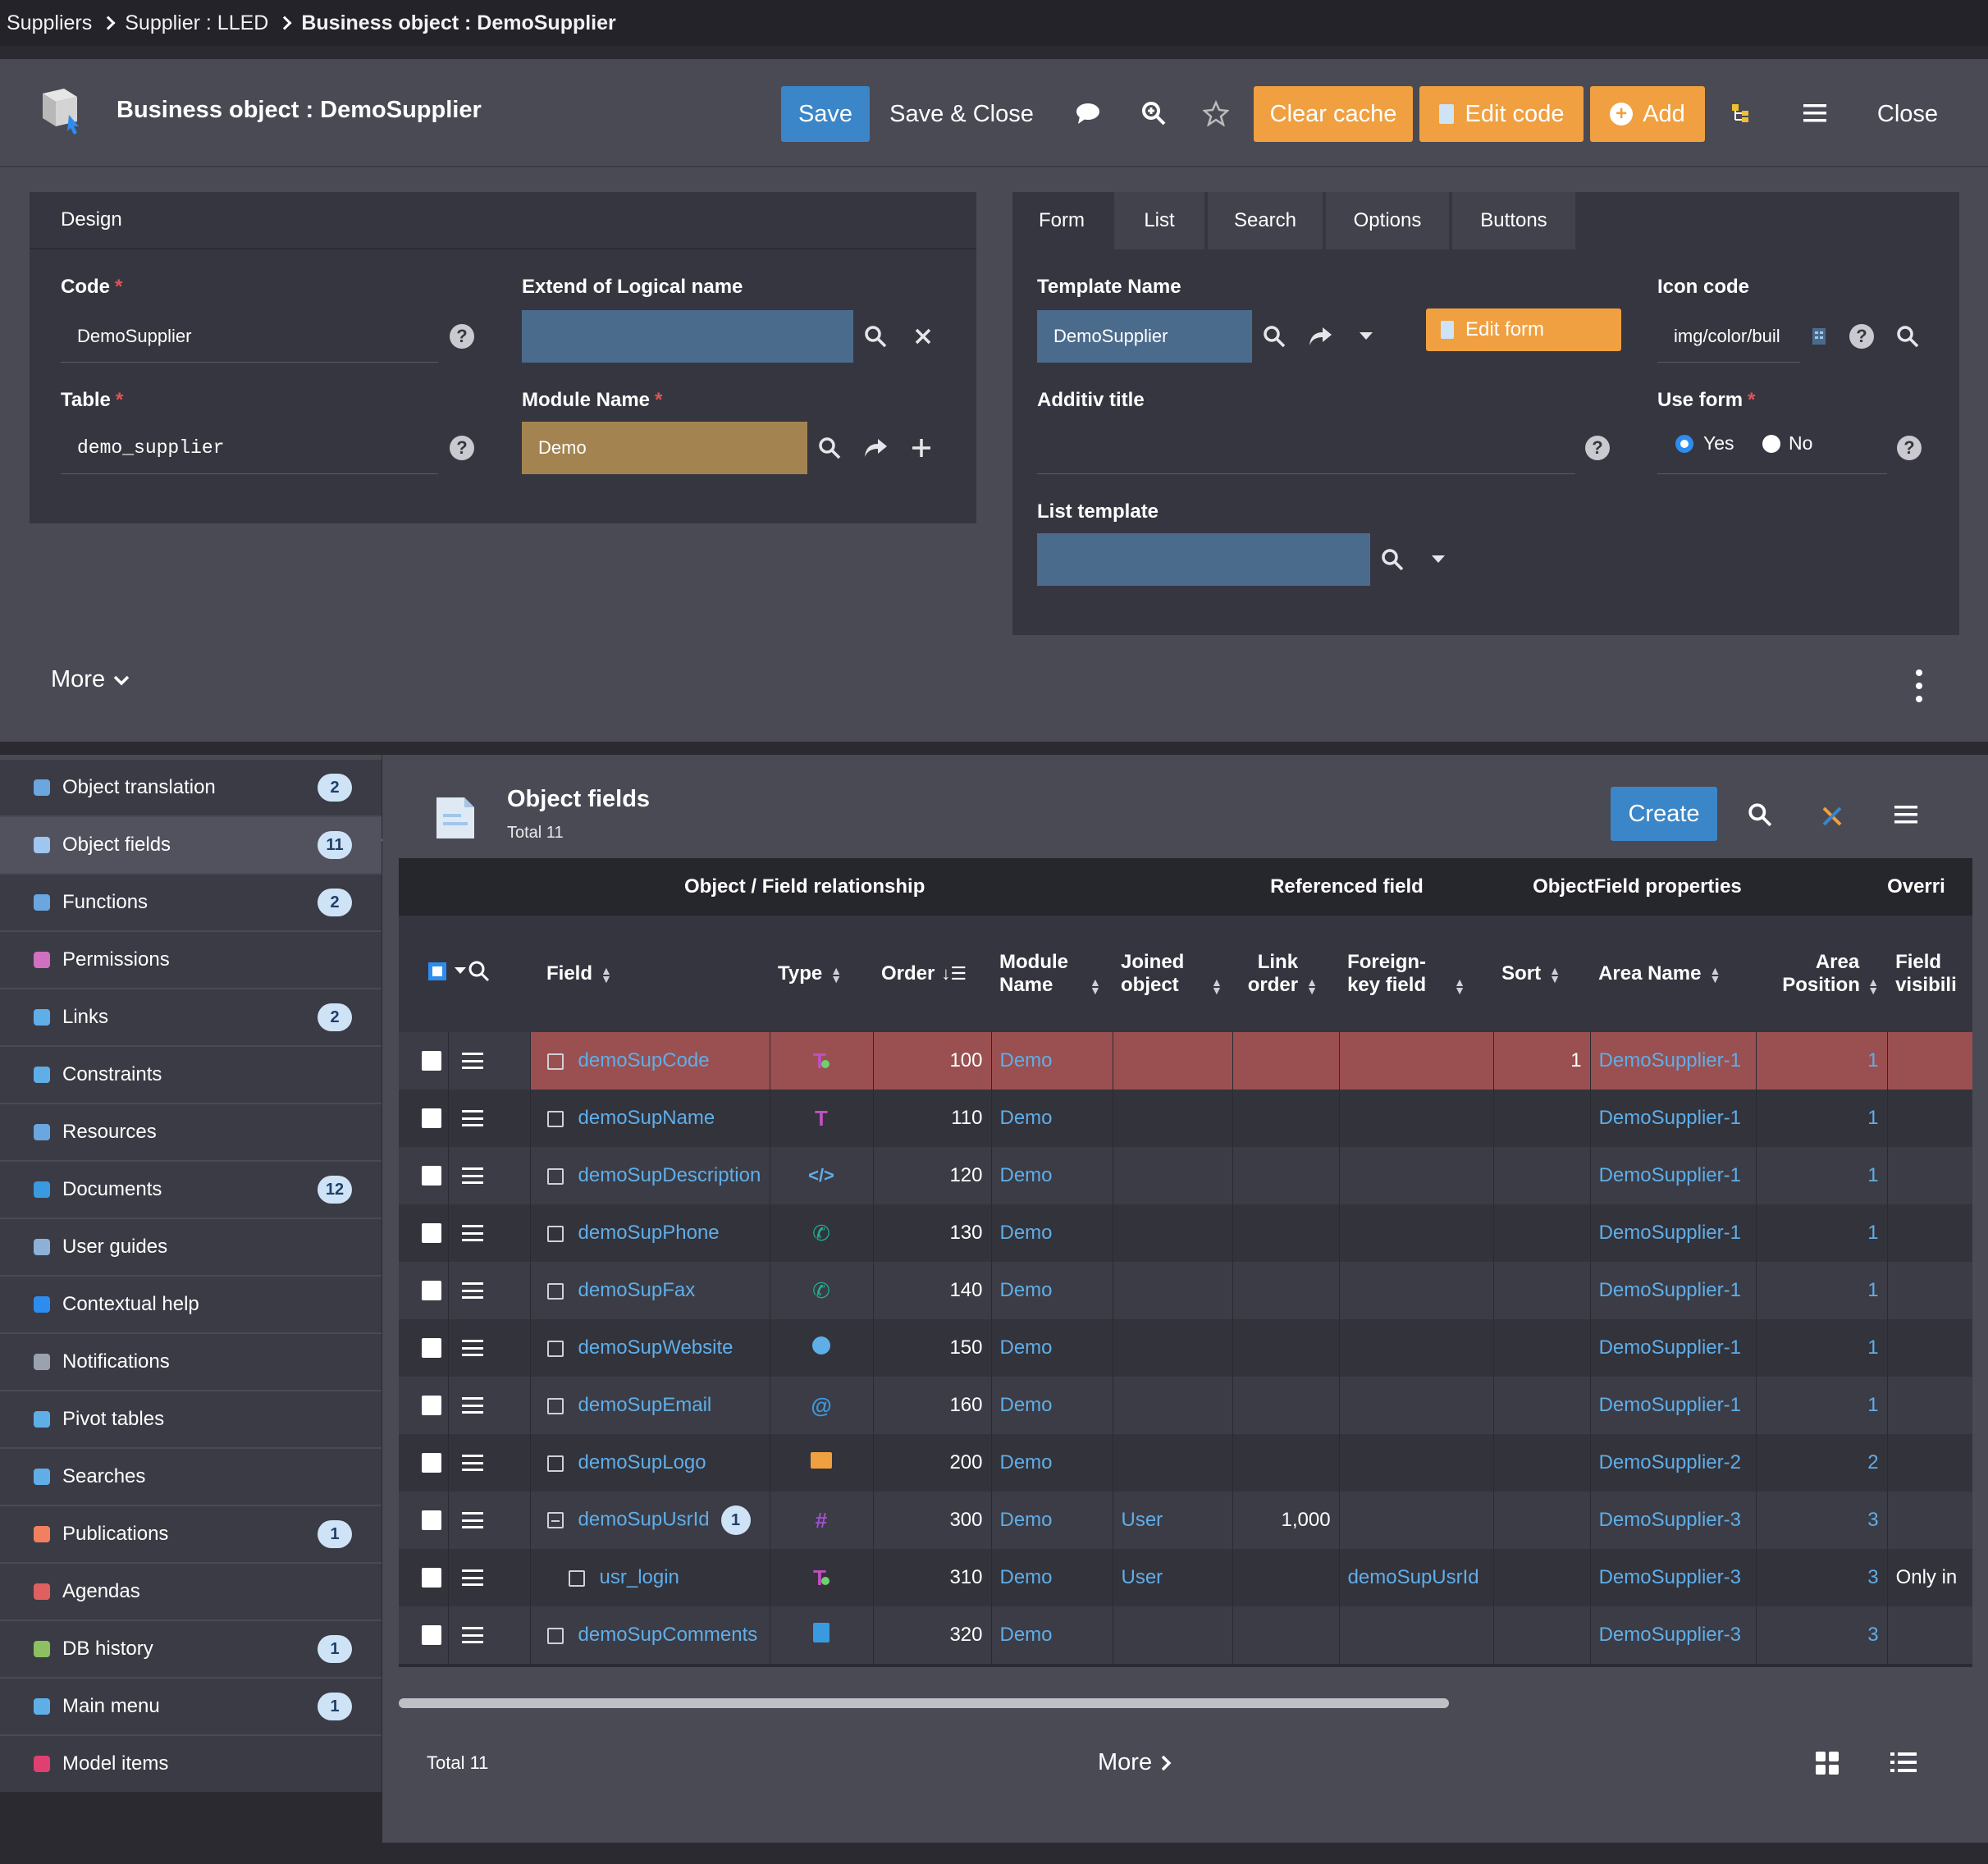 Image resolution: width=1988 pixels, height=1864 pixels. I want to click on table-row: demoSupCode T 100 Demo 1 DemoSupplier-1 1, so click(1185, 1061).